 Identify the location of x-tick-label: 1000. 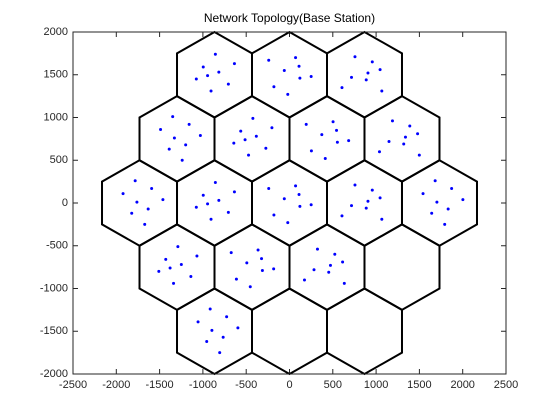
(376, 385).